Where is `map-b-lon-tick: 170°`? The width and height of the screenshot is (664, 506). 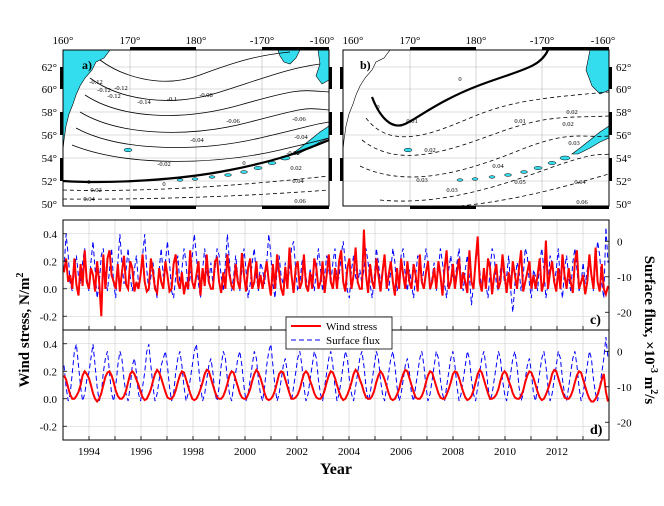
map-b-lon-tick: 170° is located at coordinates (410, 41).